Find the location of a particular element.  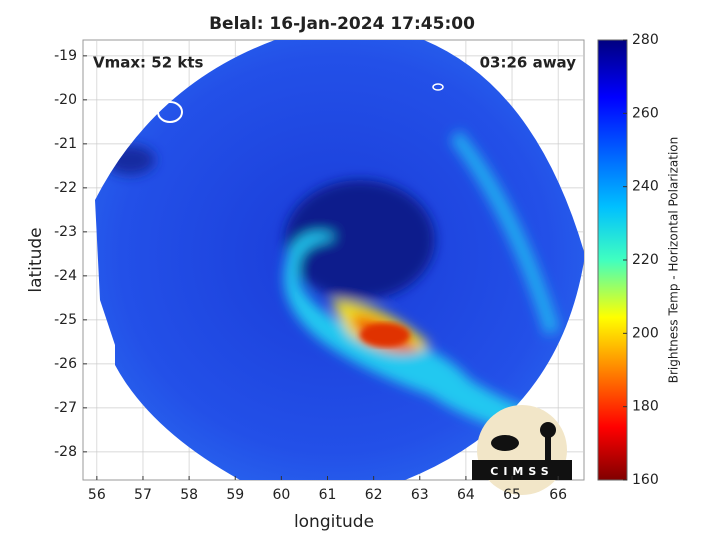

y-tick-label: -28 is located at coordinates (65, 452).